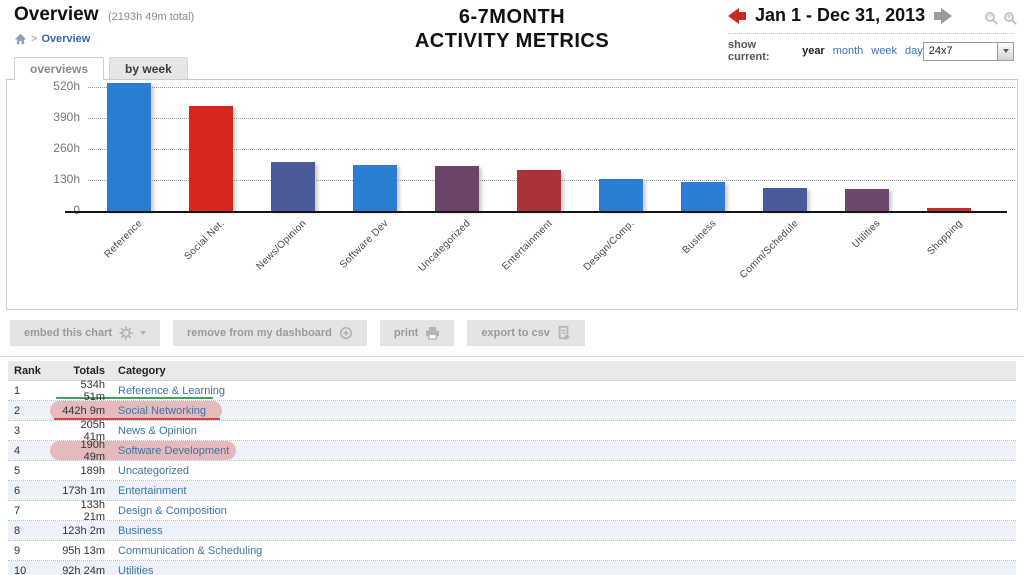 This screenshot has width=1024, height=575. I want to click on print-button: print, so click(417, 333).